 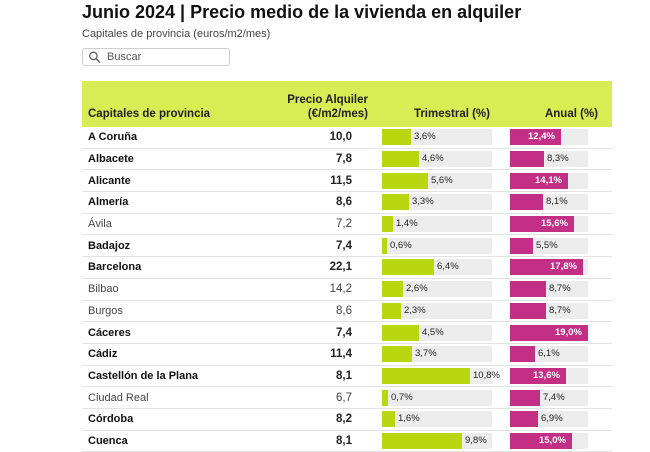 I want to click on rent-price: 7,2, so click(x=315, y=224).